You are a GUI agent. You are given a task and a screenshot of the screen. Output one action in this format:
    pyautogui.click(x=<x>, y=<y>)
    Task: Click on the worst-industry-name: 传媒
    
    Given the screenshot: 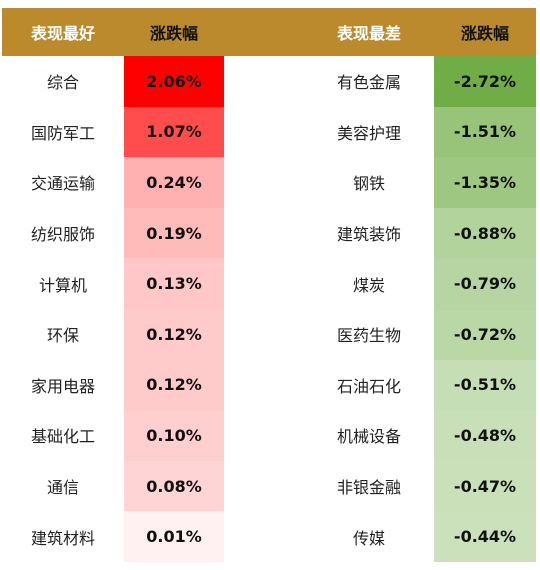 What is the action you would take?
    pyautogui.click(x=368, y=538)
    